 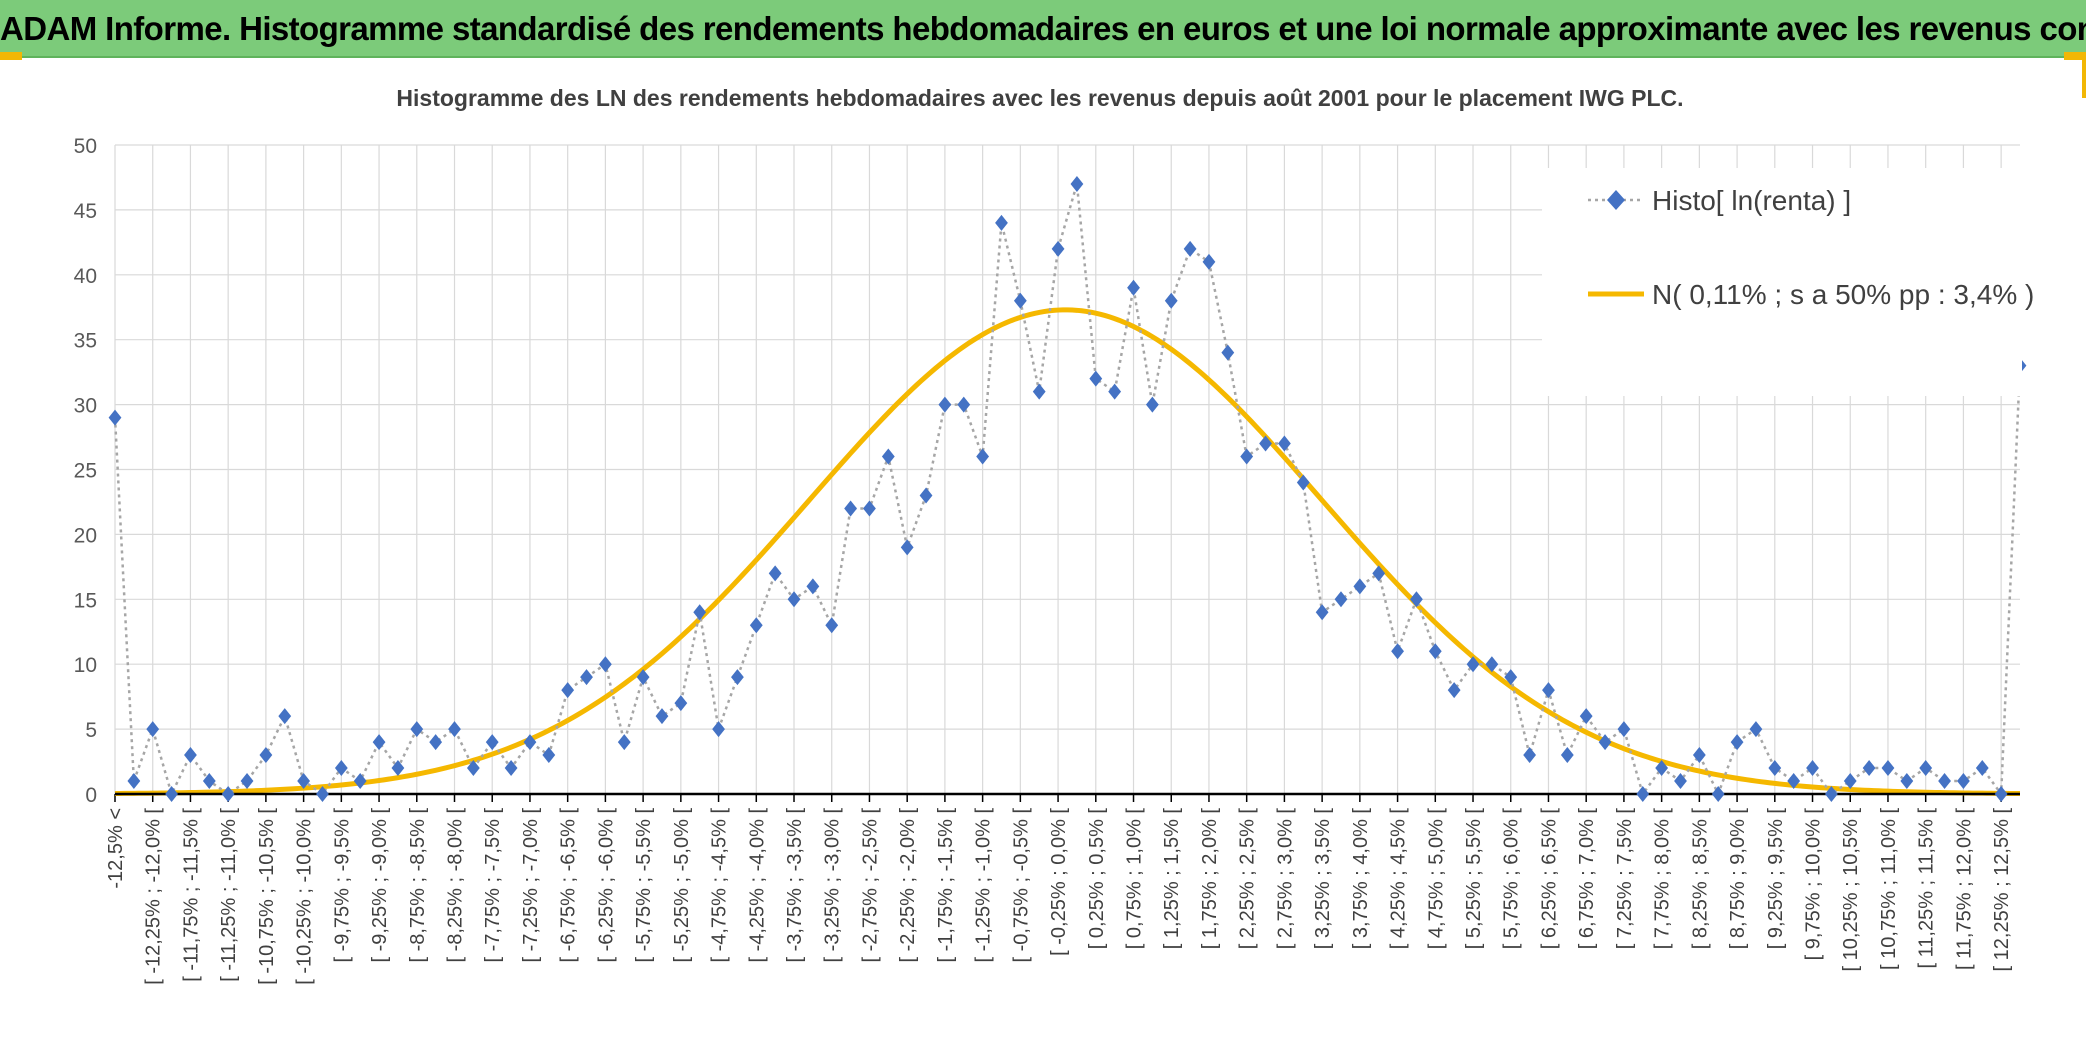 I want to click on x-tick-label: [ 11,75% ; 12,0% [, so click(x=1964, y=889).